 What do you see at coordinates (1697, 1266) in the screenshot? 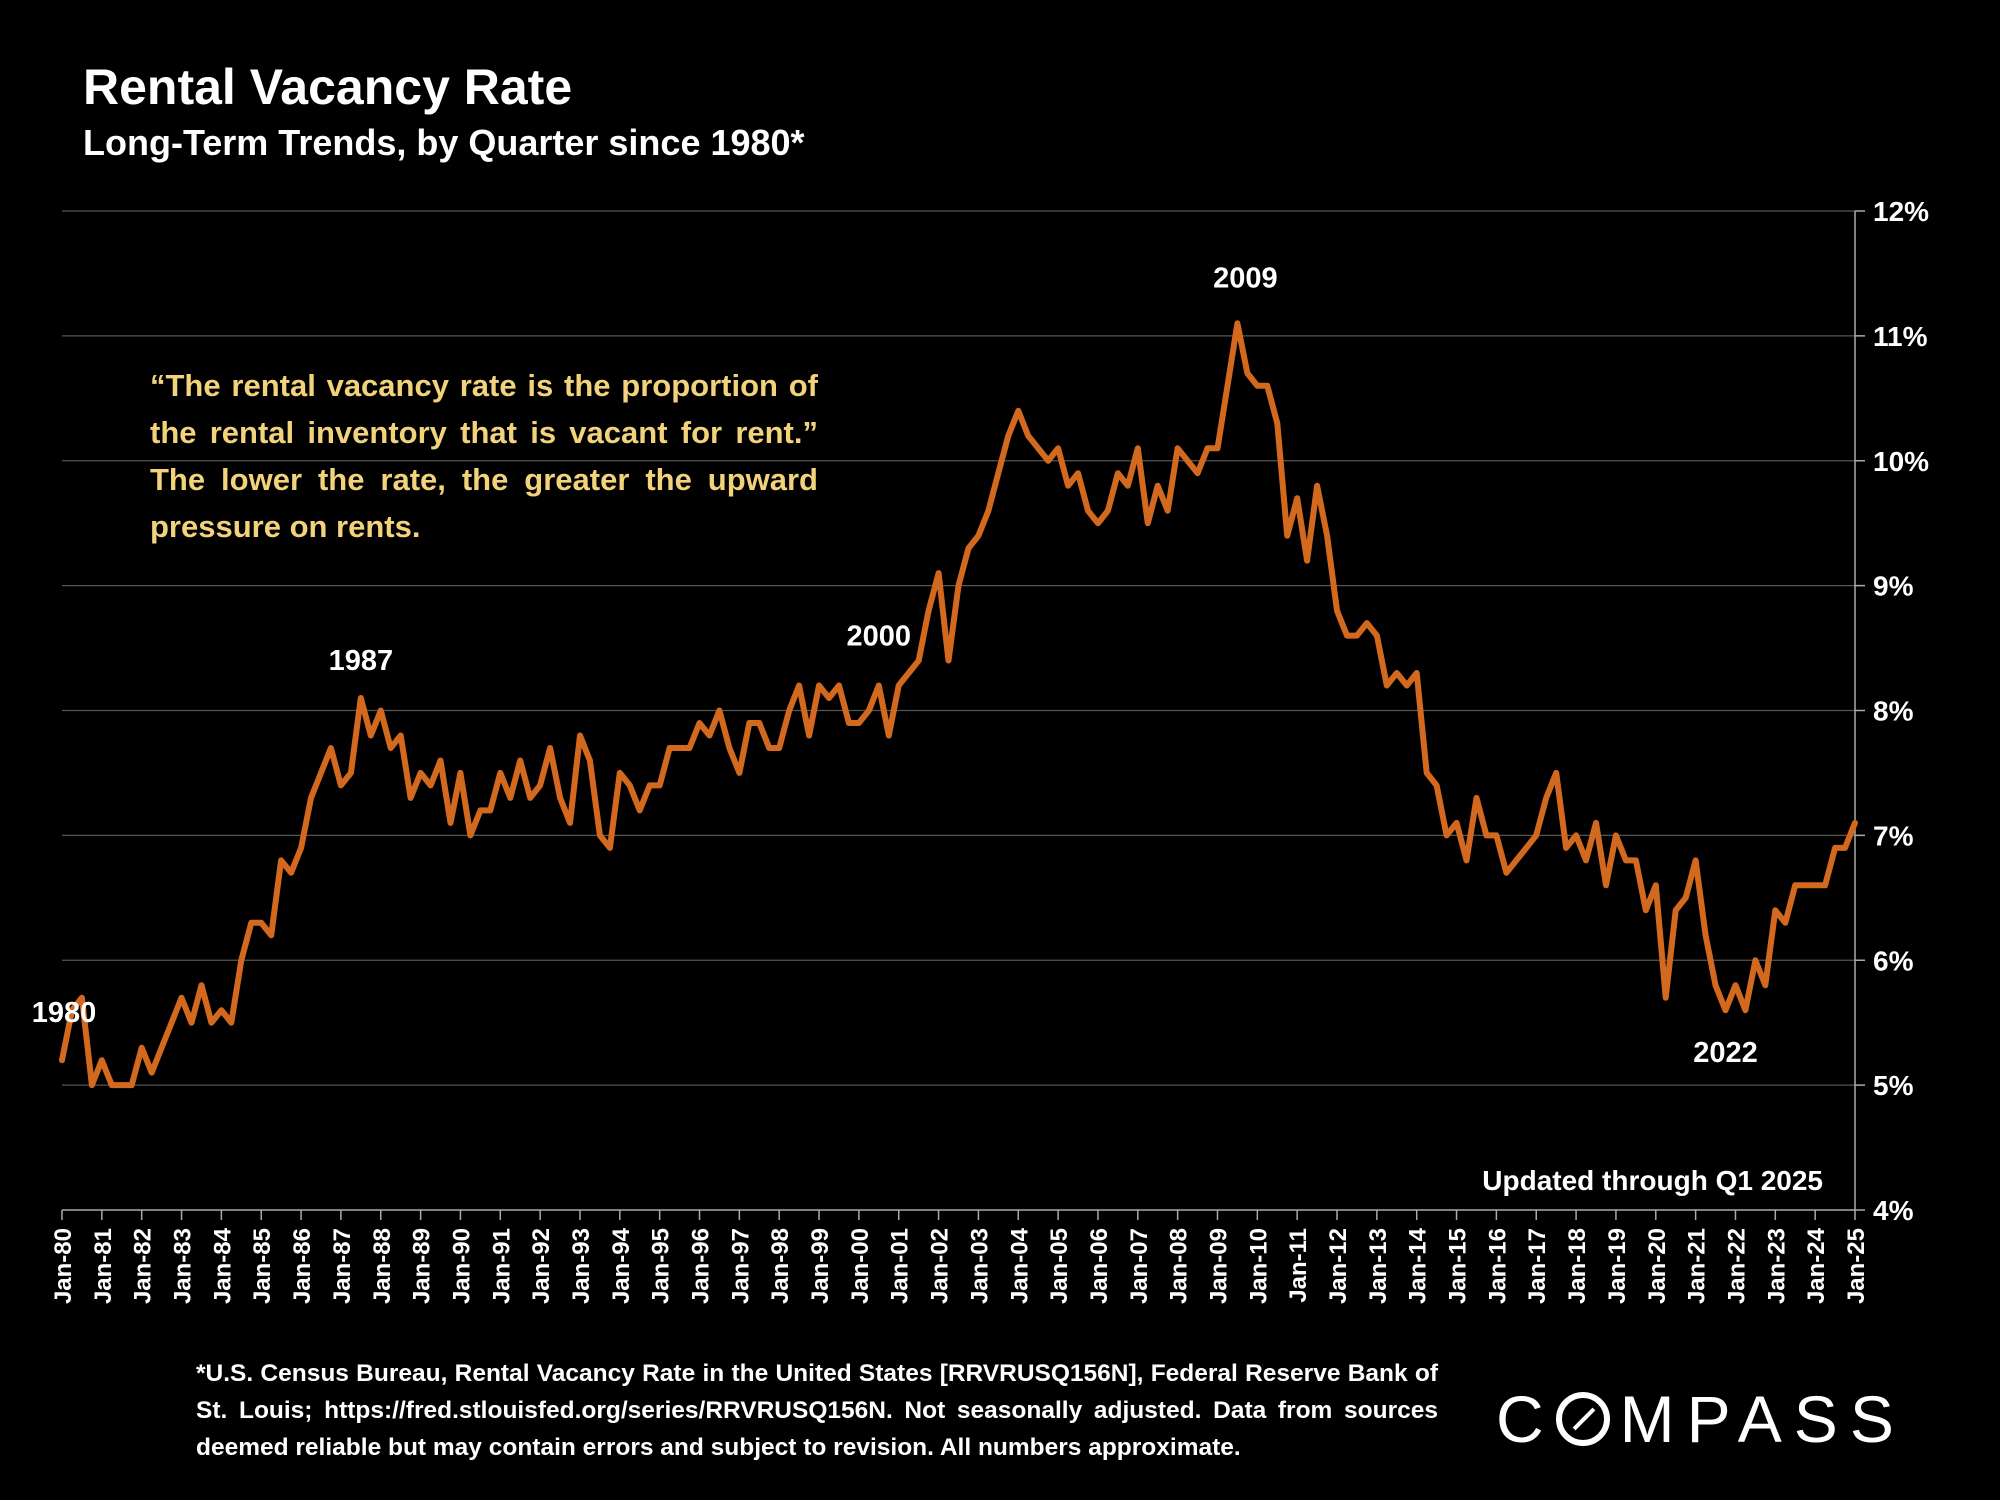
I see `x-tick-label: Jan-21` at bounding box center [1697, 1266].